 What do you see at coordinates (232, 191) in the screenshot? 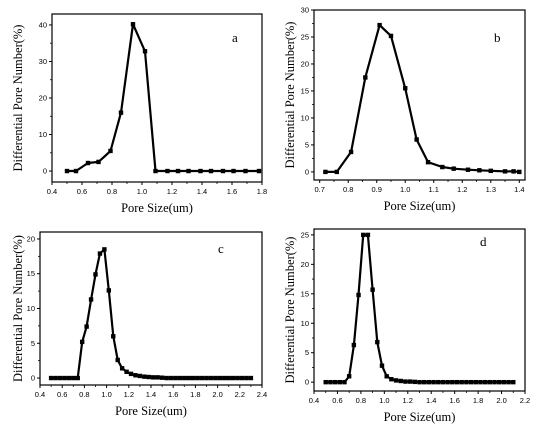
I see `x-tick-label: 1.6` at bounding box center [232, 191].